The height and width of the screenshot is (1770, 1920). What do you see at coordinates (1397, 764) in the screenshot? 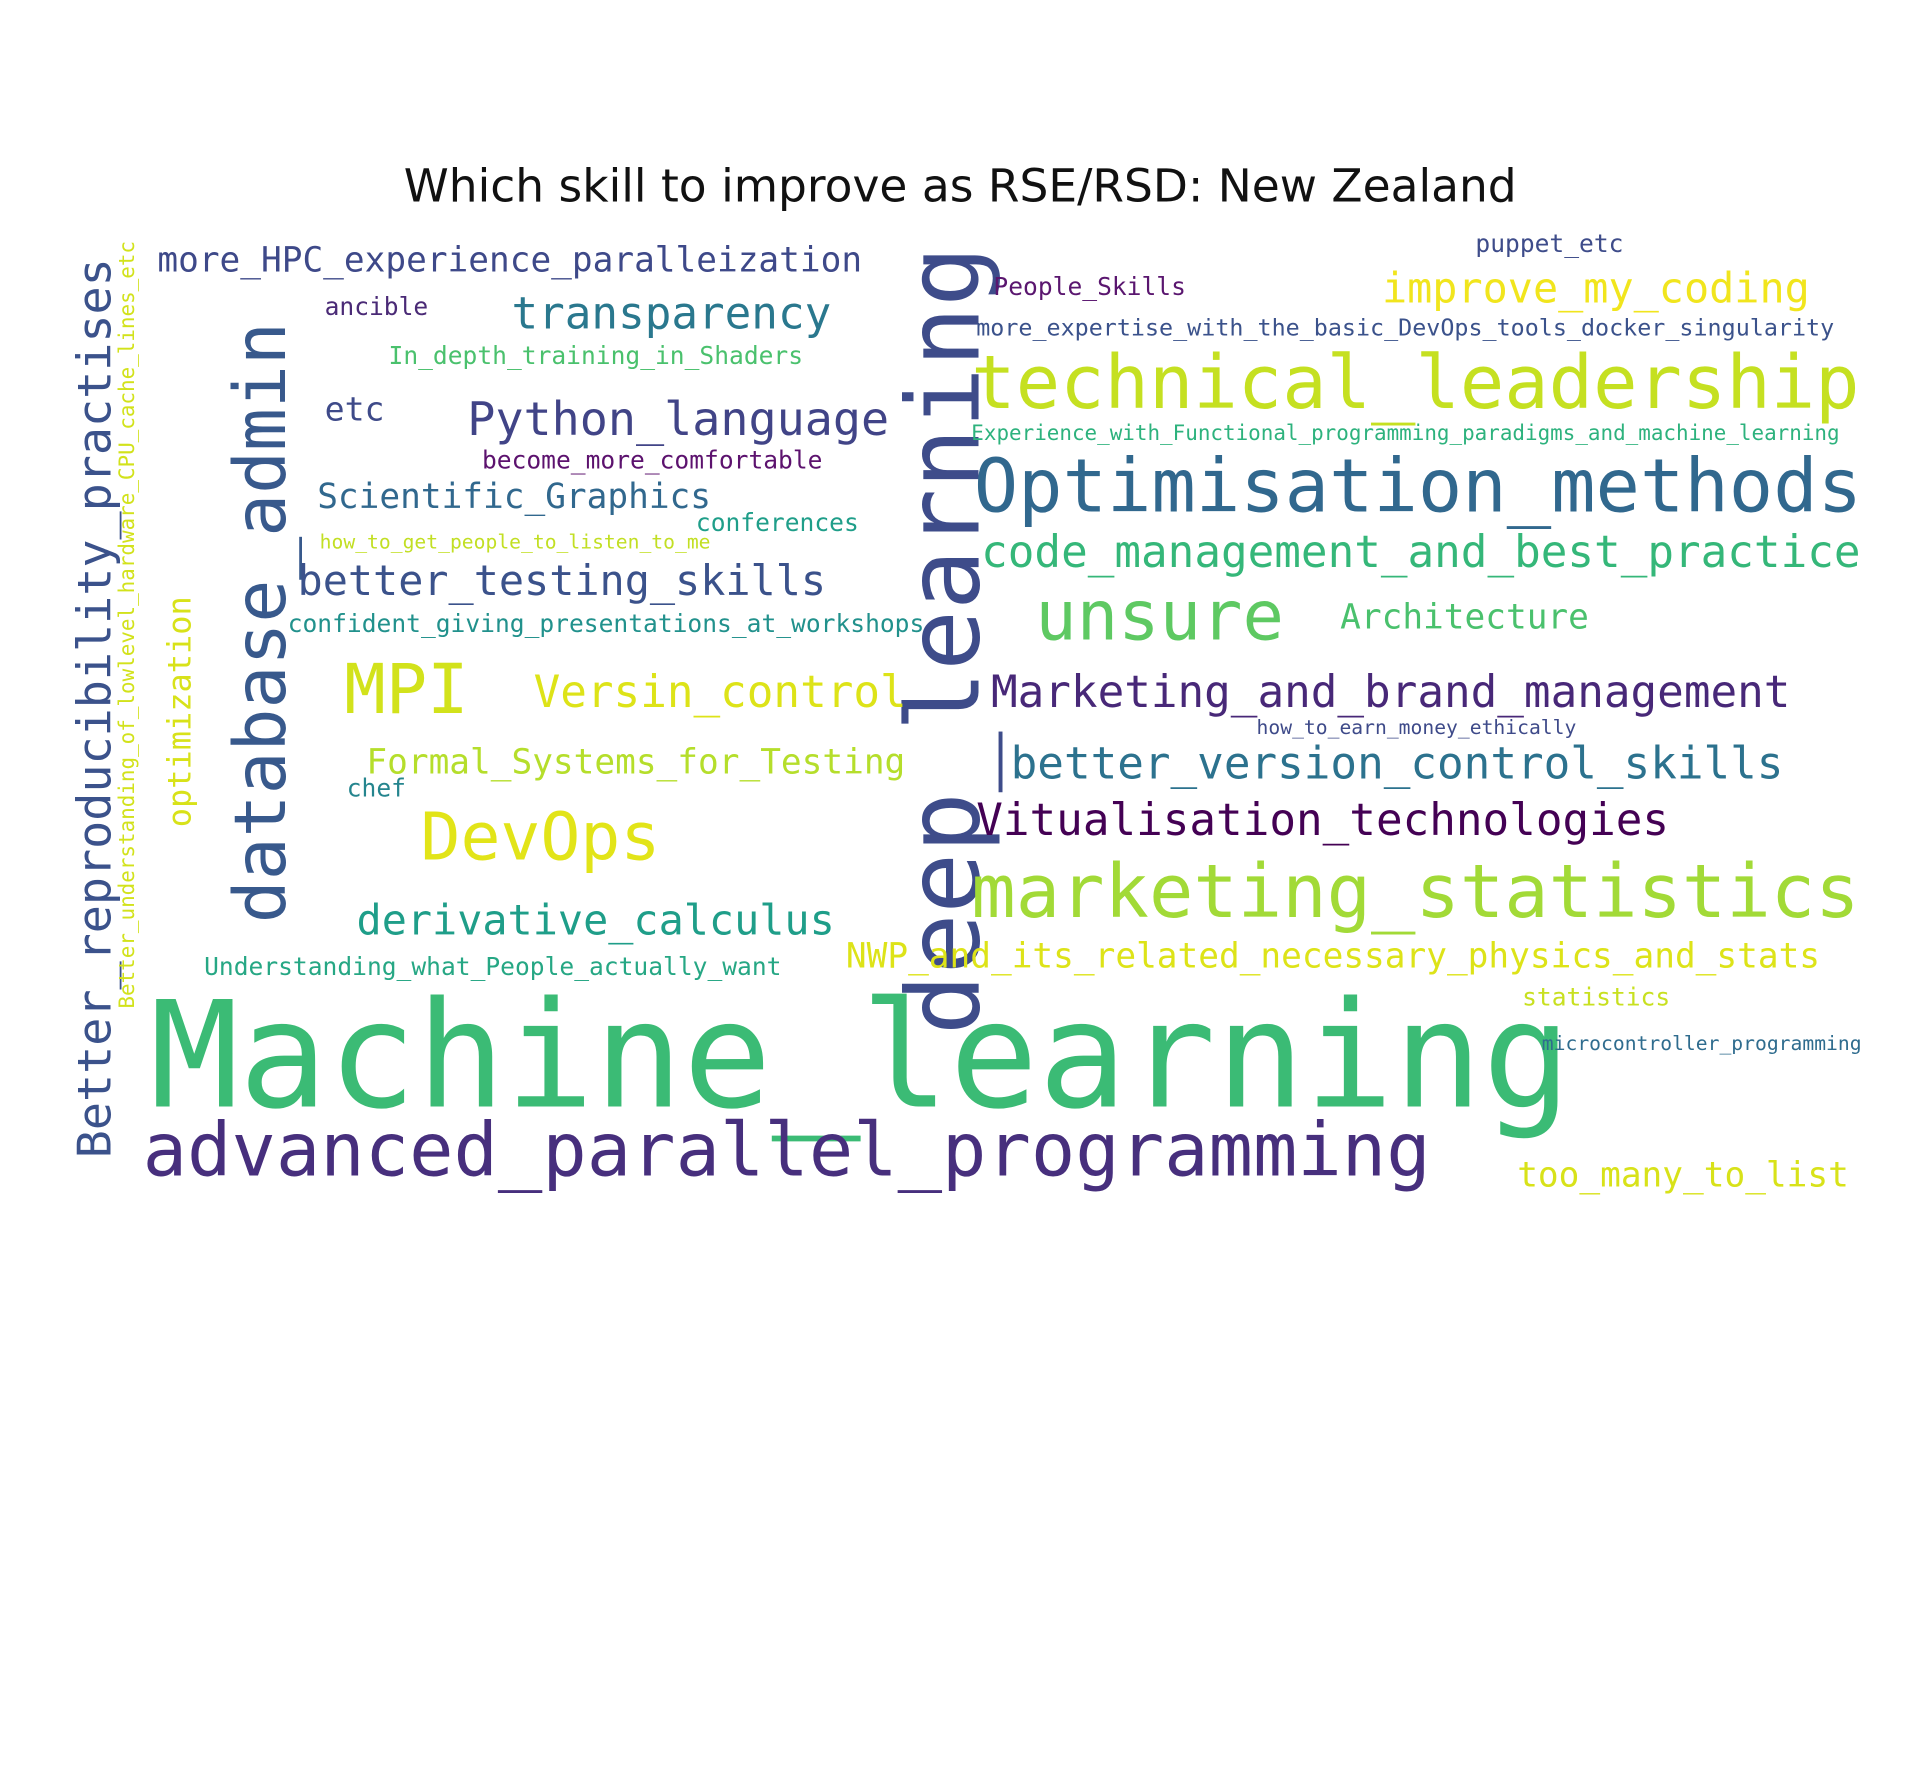
I see `word-better-version-control-skills: better_version_control_skills` at bounding box center [1397, 764].